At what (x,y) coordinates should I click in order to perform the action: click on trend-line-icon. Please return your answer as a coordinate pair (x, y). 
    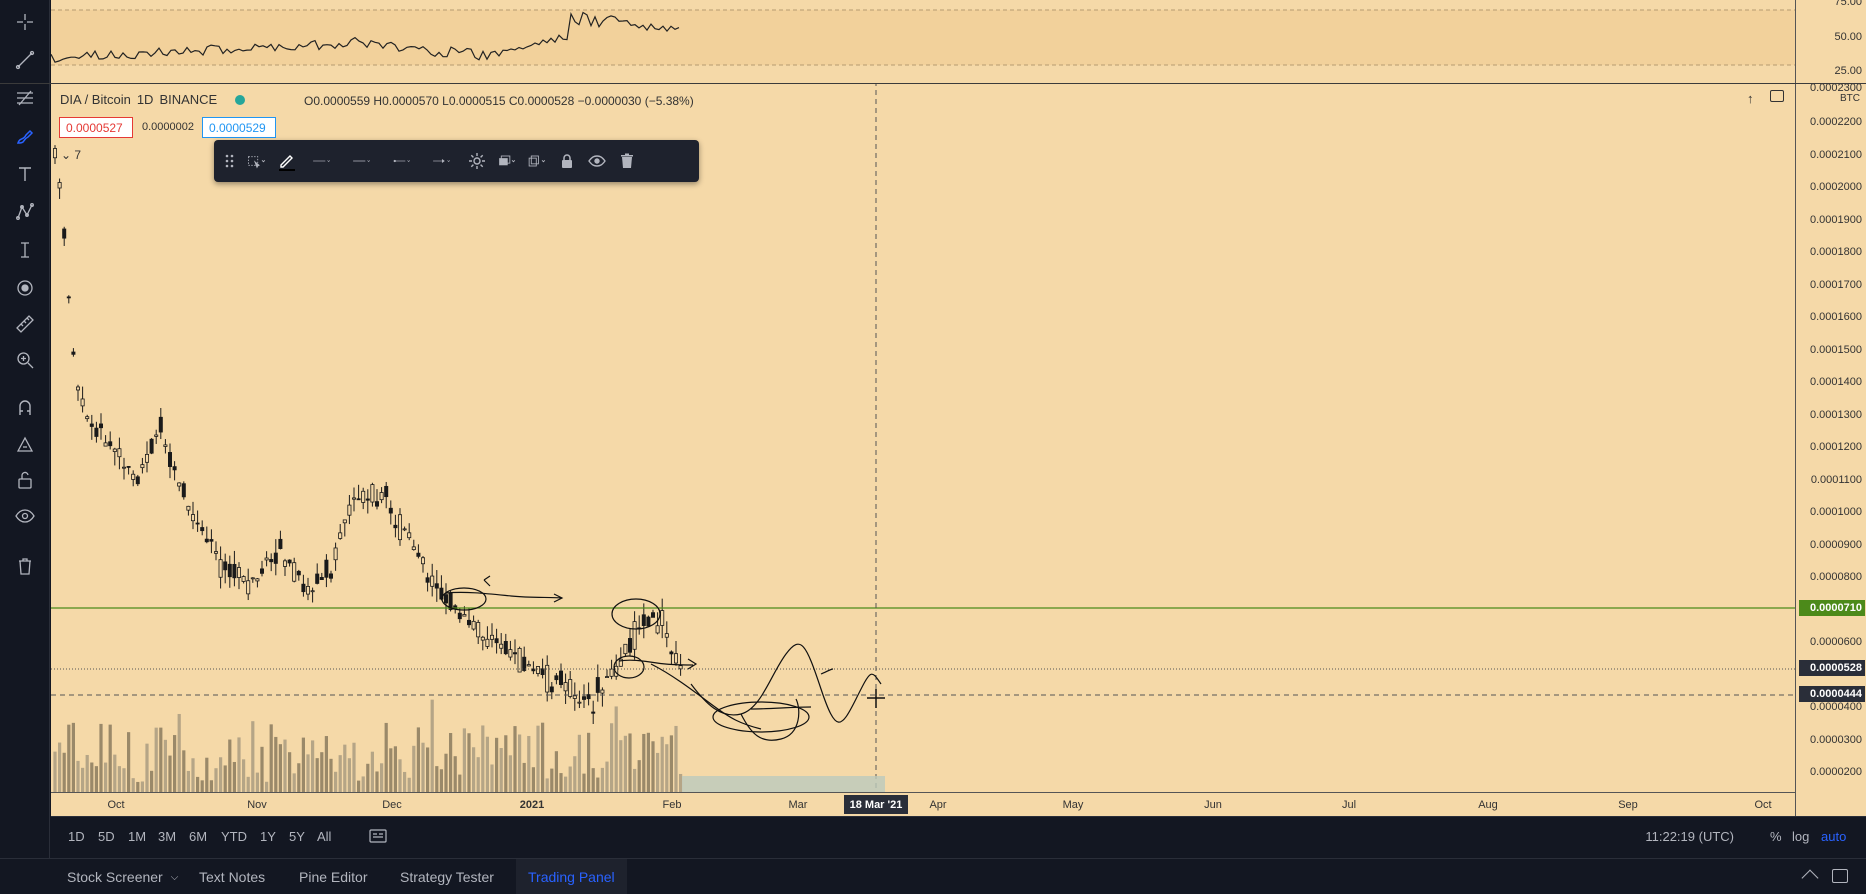
    Looking at the image, I should click on (25, 60).